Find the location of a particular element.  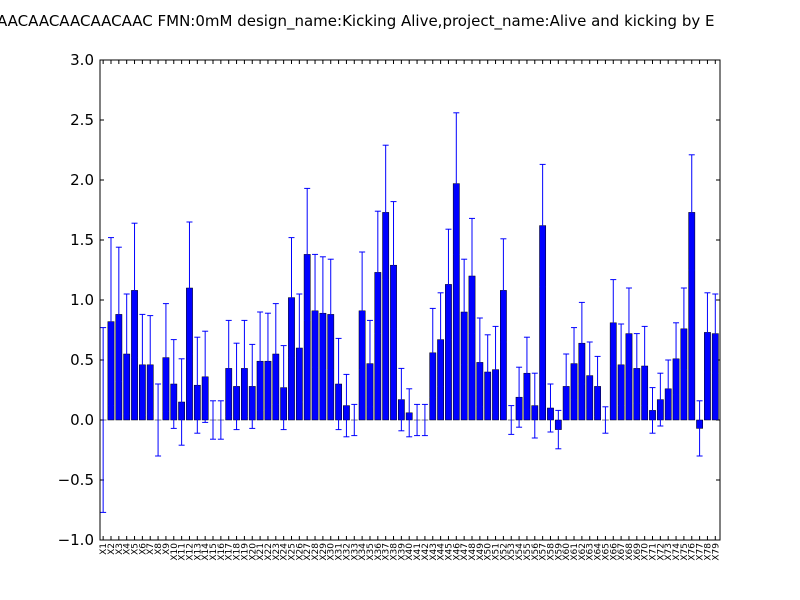

x-tick-label: X27 is located at coordinates (308, 552).